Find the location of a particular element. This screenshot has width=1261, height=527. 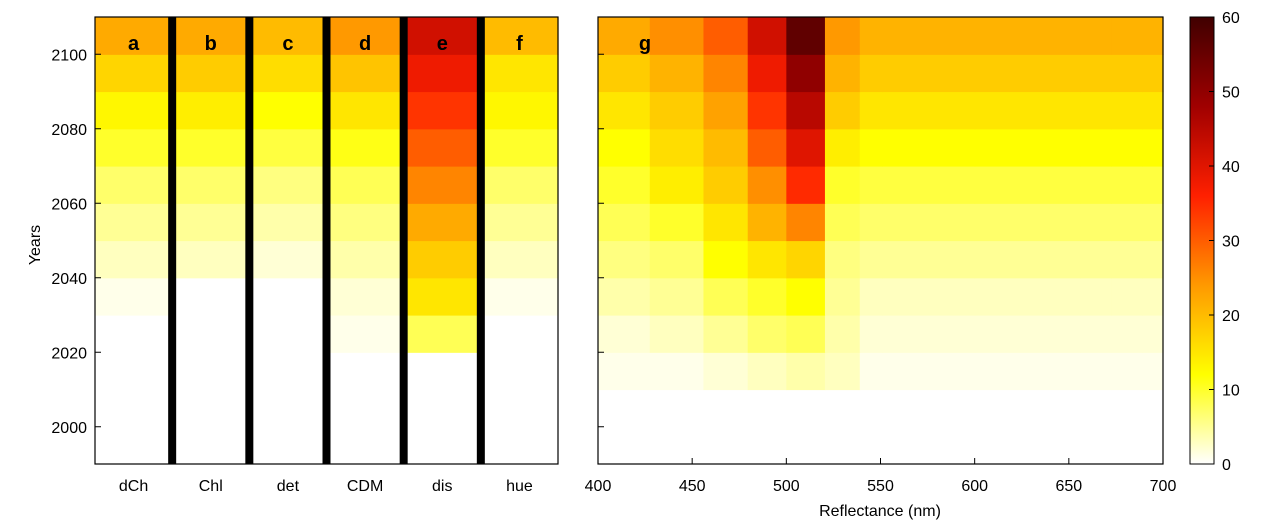

panel-letter: e is located at coordinates (442, 44).